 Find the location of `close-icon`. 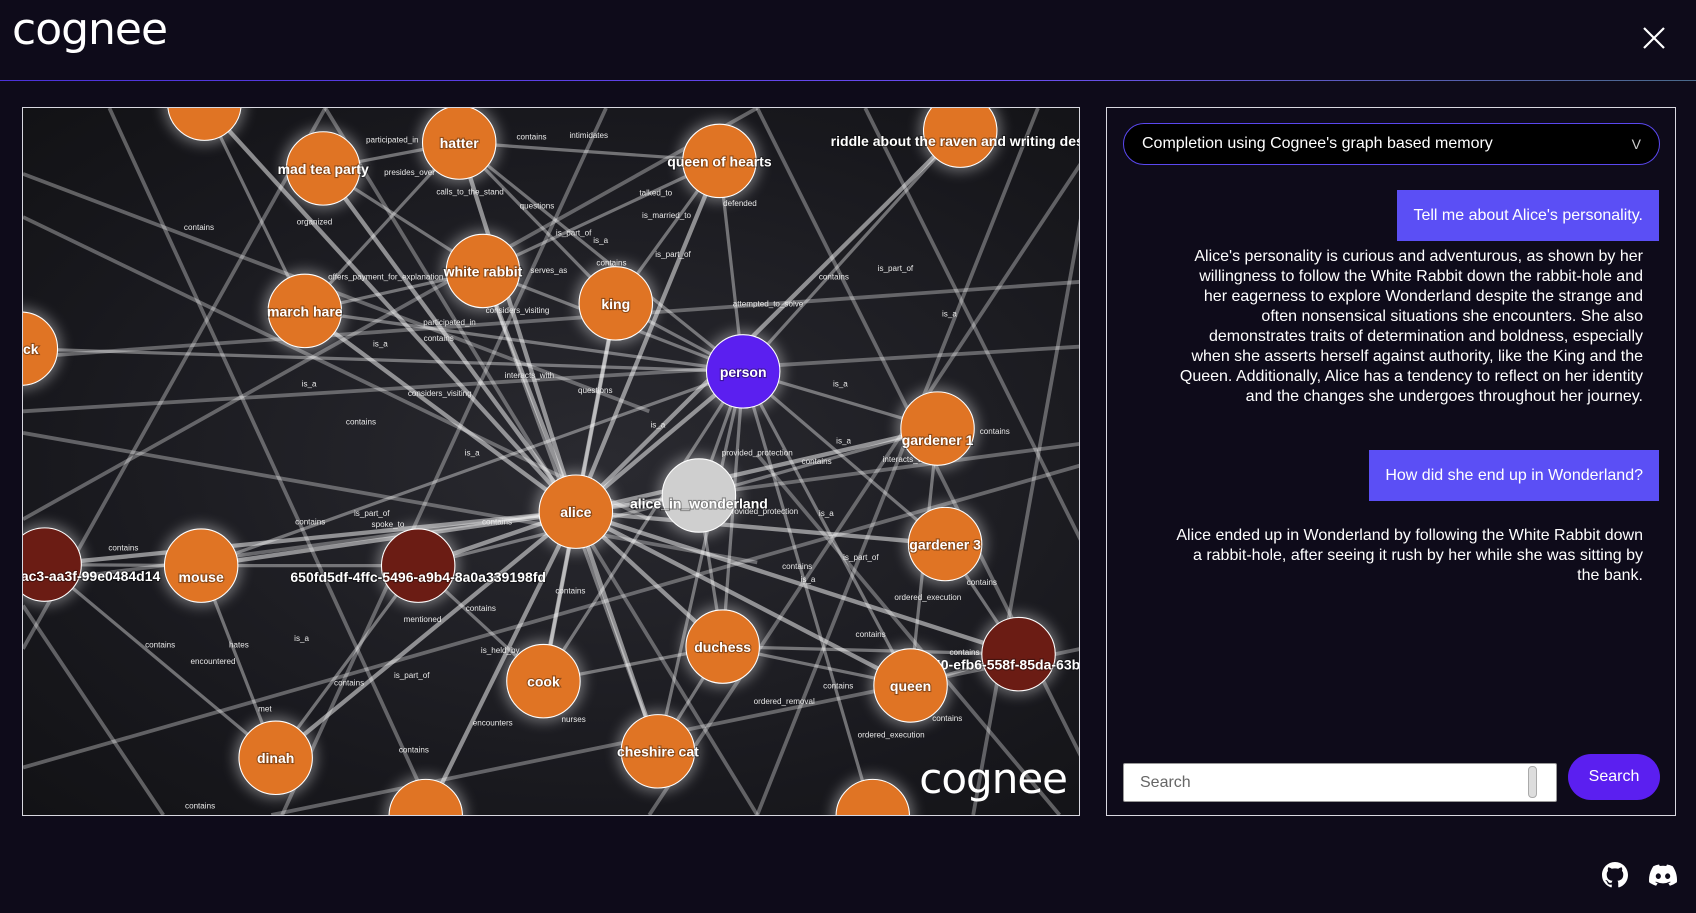

close-icon is located at coordinates (1654, 38).